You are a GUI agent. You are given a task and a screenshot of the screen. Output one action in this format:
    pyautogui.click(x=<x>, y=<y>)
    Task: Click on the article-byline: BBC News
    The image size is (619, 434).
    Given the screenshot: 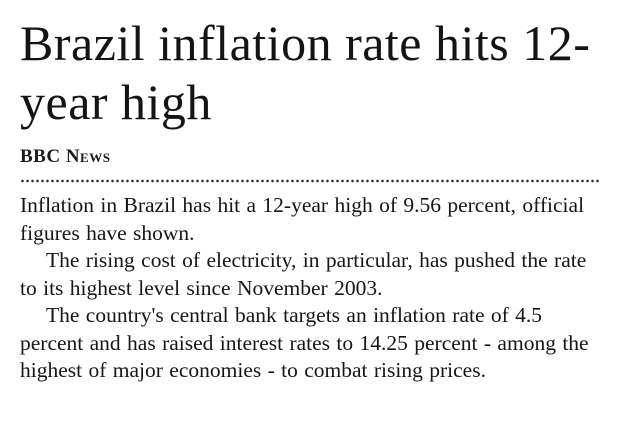 What is the action you would take?
    pyautogui.click(x=65, y=156)
    